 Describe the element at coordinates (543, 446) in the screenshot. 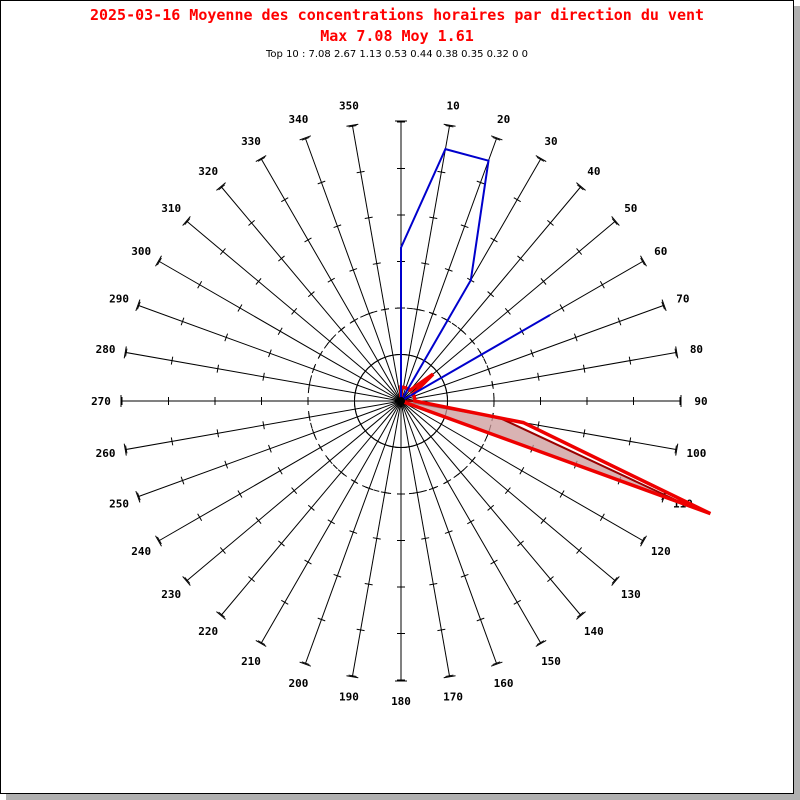

I see `series-dark-red-filled` at that location.